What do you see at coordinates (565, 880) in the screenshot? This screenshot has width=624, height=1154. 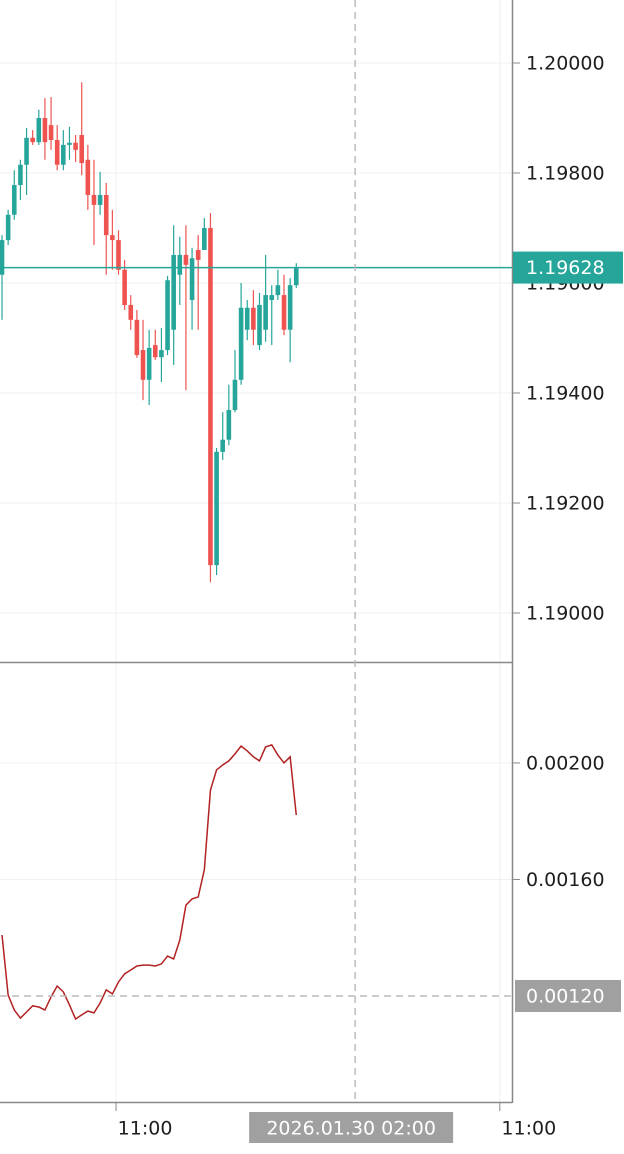 I see `y-tick-label: 0.00160` at bounding box center [565, 880].